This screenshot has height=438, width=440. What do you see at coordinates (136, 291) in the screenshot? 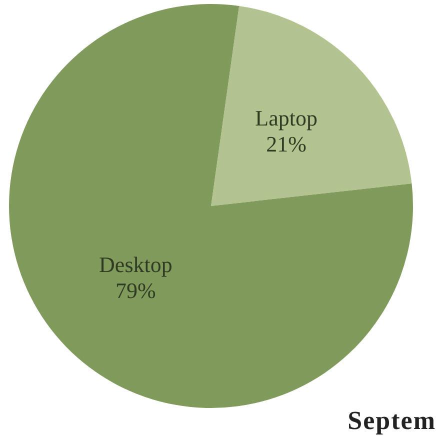
I see `data-label: 79%` at bounding box center [136, 291].